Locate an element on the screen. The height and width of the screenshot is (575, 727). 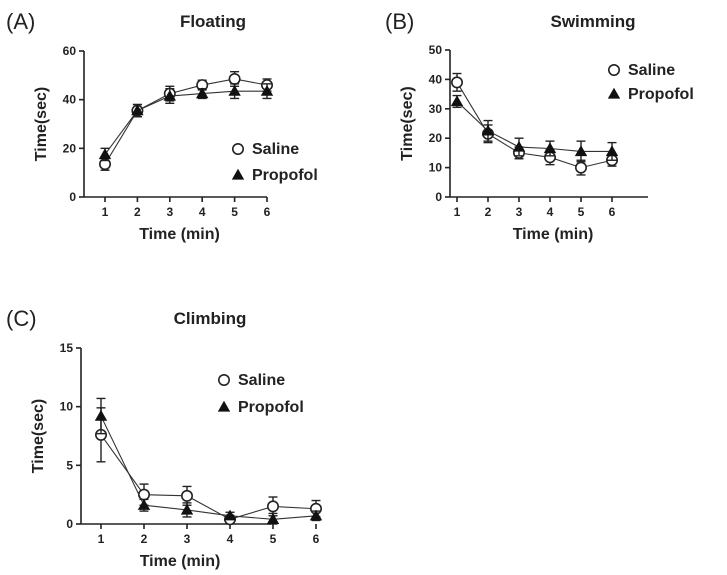
y-tick-label: 60 is located at coordinates (70, 51).